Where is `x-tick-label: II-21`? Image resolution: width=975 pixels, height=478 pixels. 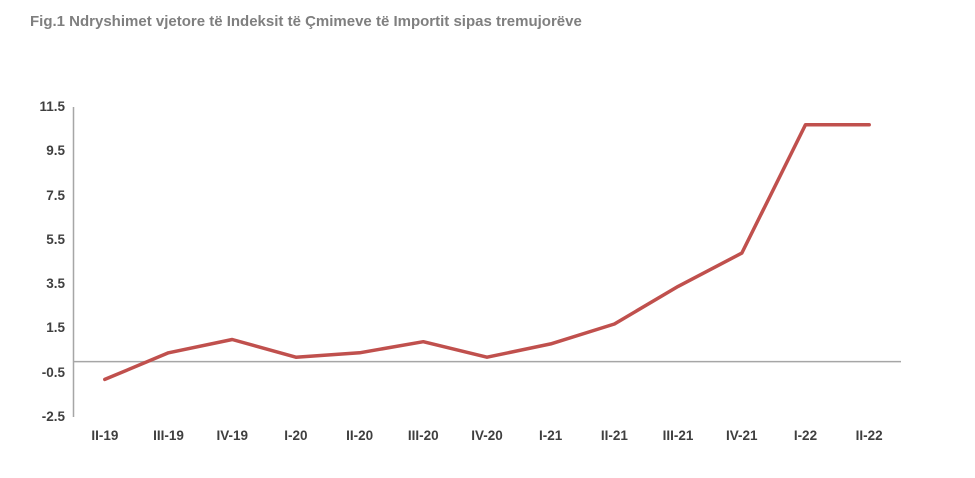 x-tick-label: II-21 is located at coordinates (614, 435).